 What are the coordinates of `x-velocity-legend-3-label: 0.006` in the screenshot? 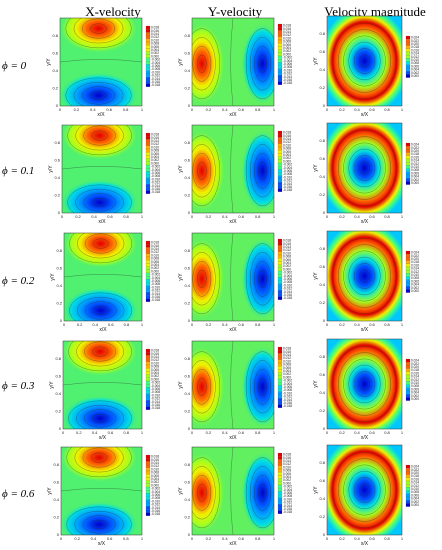 It's located at (155, 370).